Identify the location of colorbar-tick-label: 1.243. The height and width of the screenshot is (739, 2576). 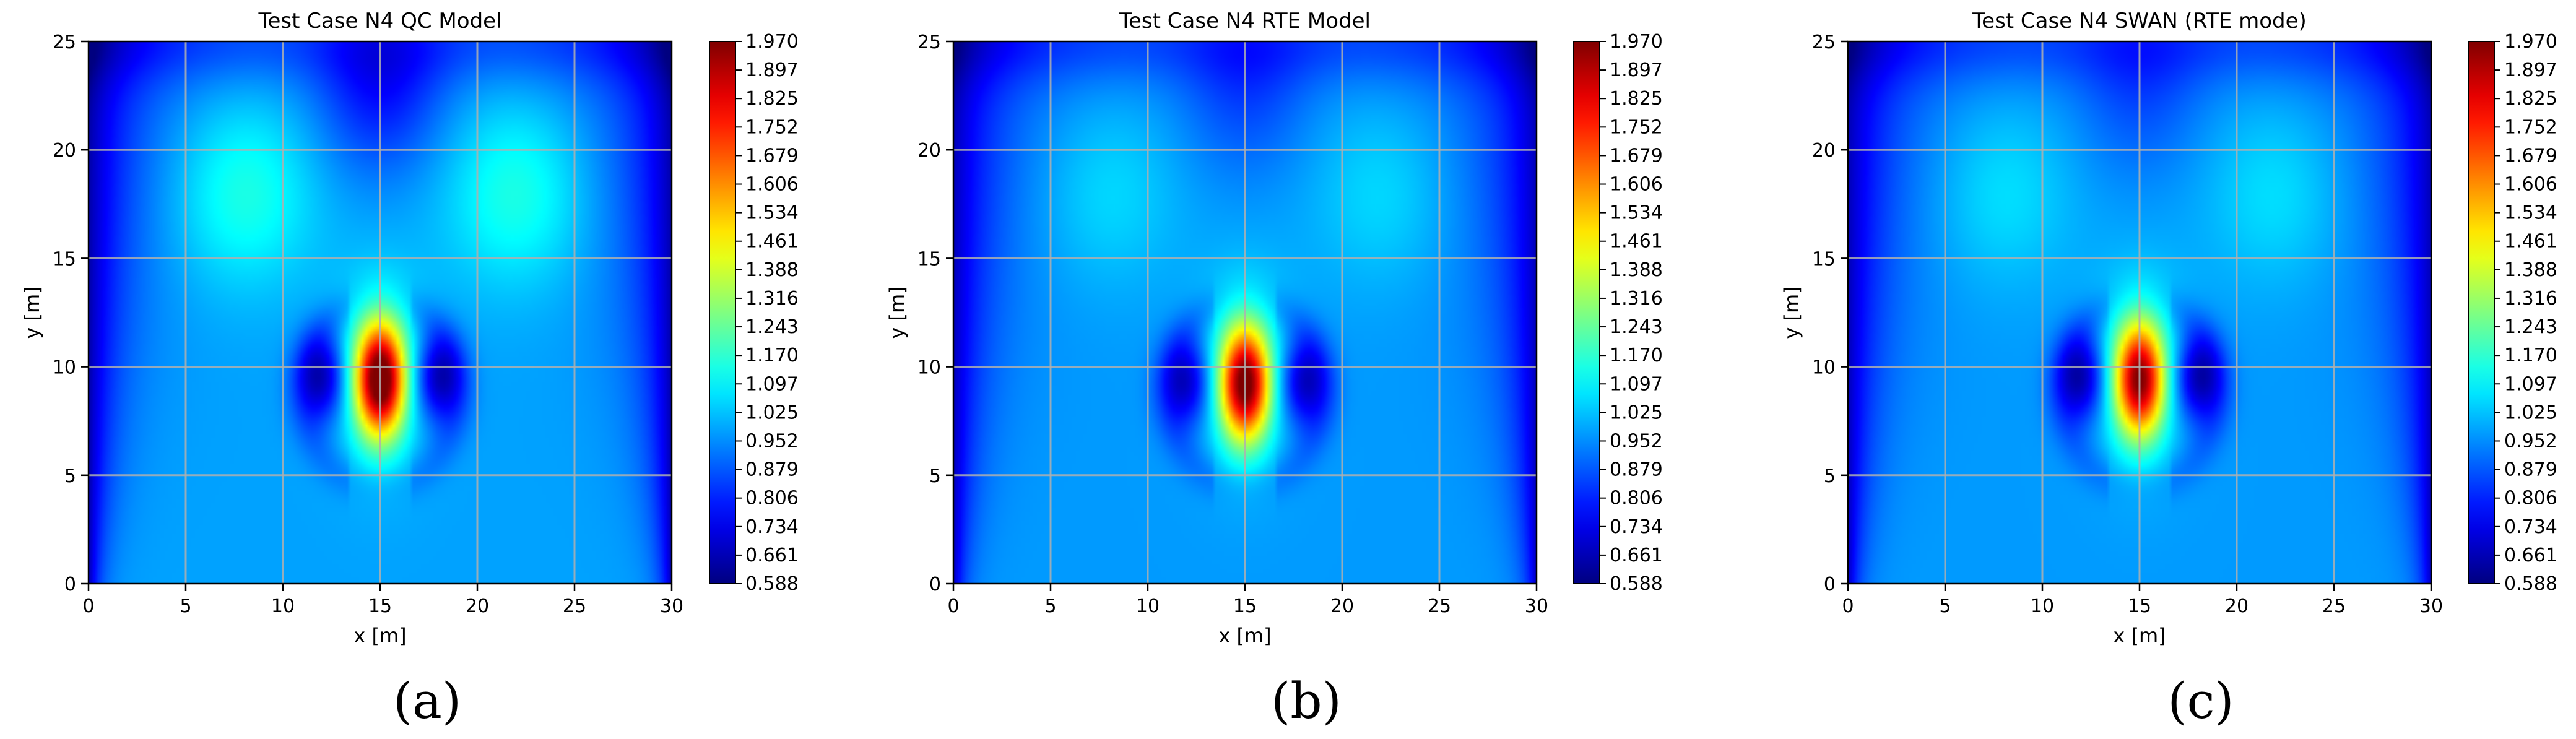
(772, 327).